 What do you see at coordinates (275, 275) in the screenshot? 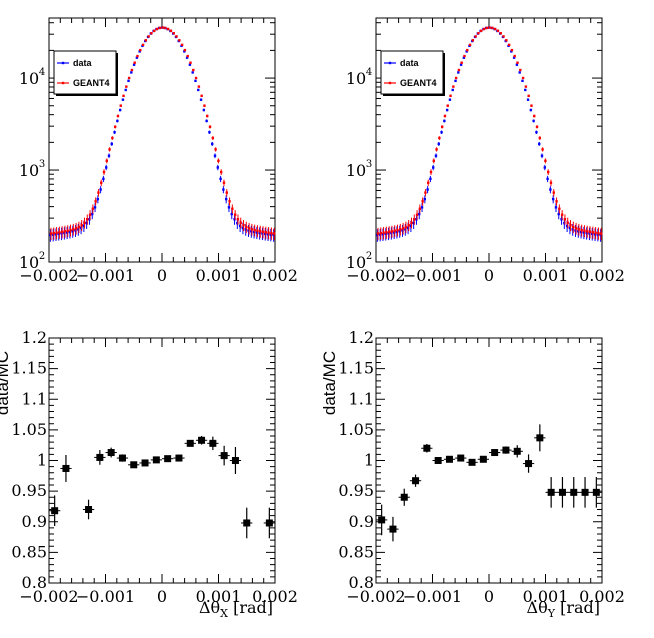
I see `x-tick-label: 0.002` at bounding box center [275, 275].